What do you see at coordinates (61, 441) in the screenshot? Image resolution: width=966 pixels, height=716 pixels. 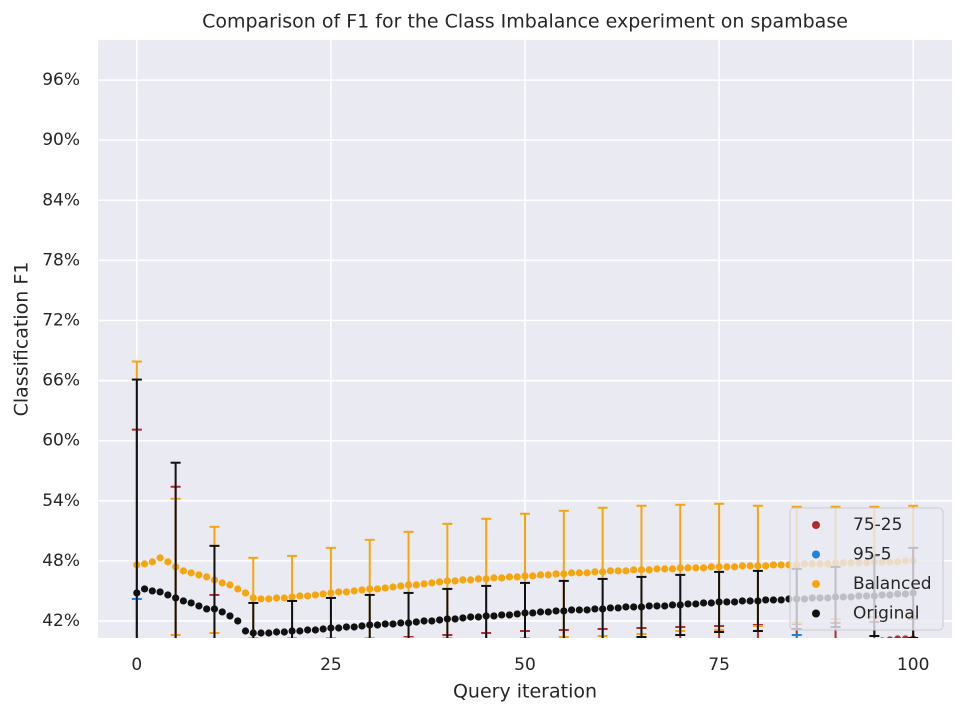 I see `y-tick-label: 60%` at bounding box center [61, 441].